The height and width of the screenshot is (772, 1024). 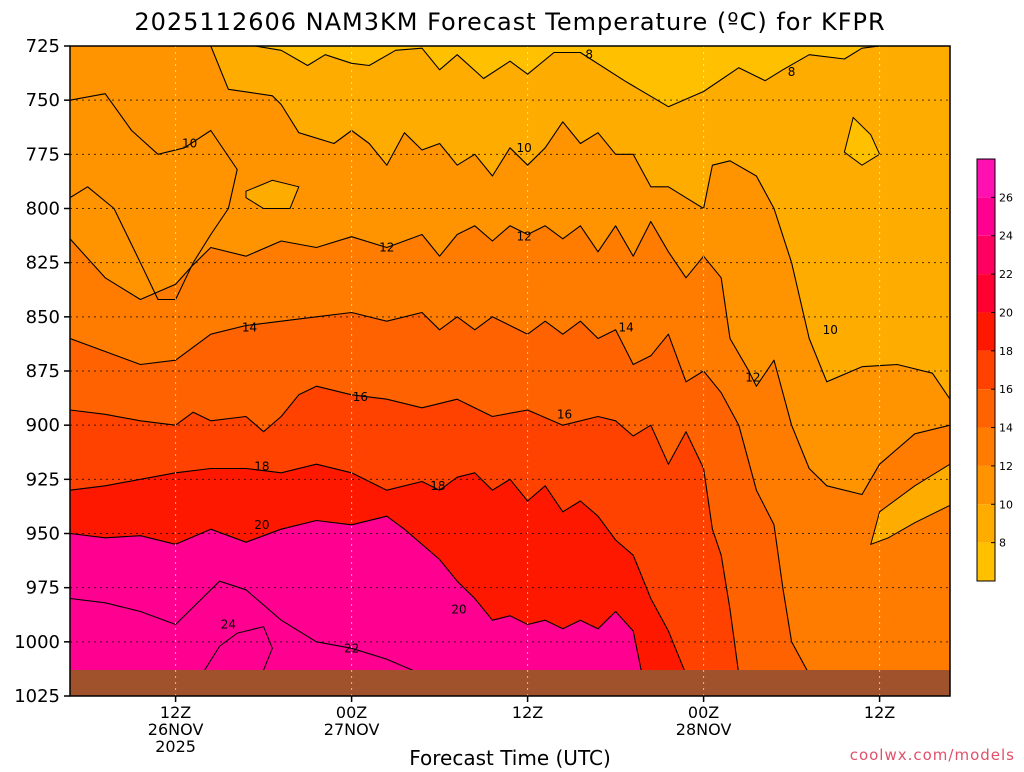 What do you see at coordinates (43, 46) in the screenshot?
I see `y-tick-label: 725` at bounding box center [43, 46].